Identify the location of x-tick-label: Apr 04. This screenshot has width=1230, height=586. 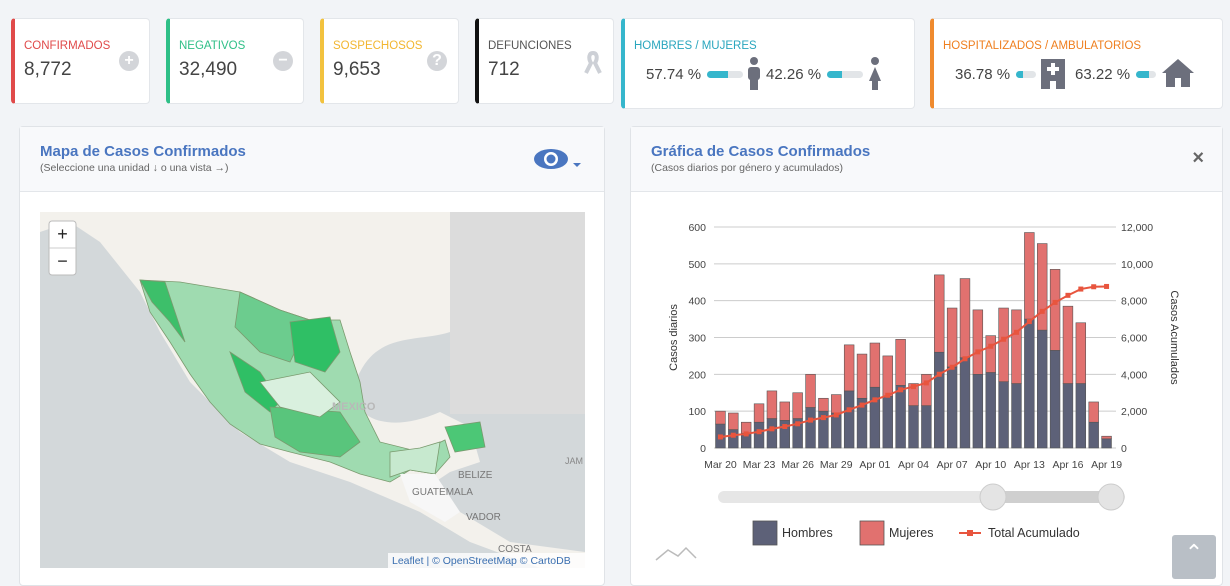
(913, 465).